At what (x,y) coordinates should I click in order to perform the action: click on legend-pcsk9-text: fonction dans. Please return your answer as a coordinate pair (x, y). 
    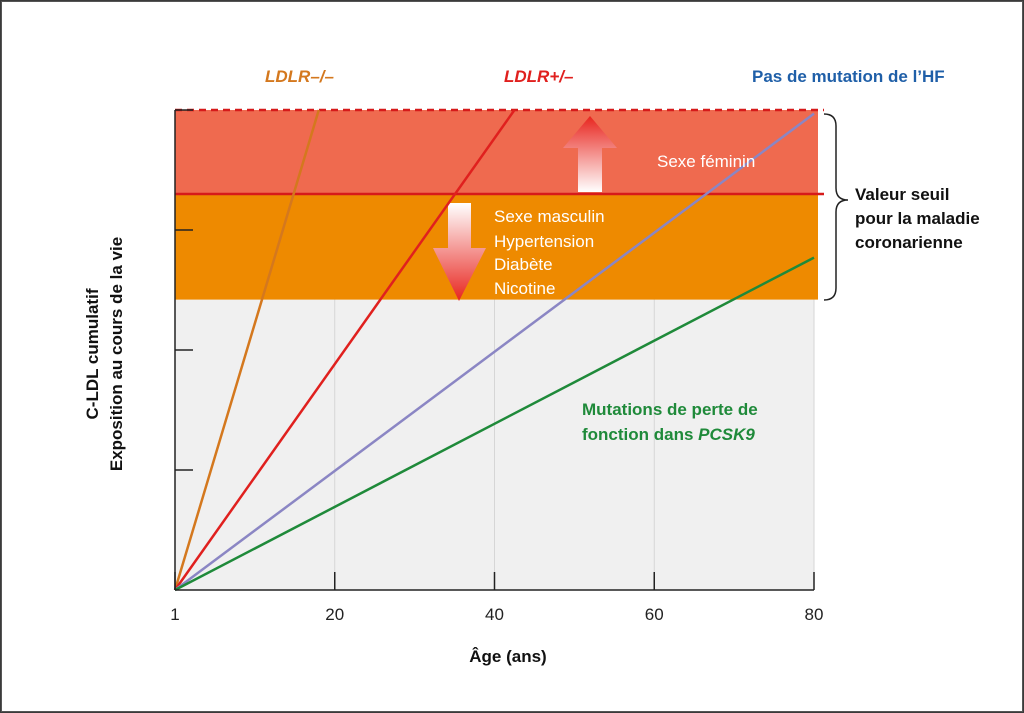
    Looking at the image, I should click on (640, 434).